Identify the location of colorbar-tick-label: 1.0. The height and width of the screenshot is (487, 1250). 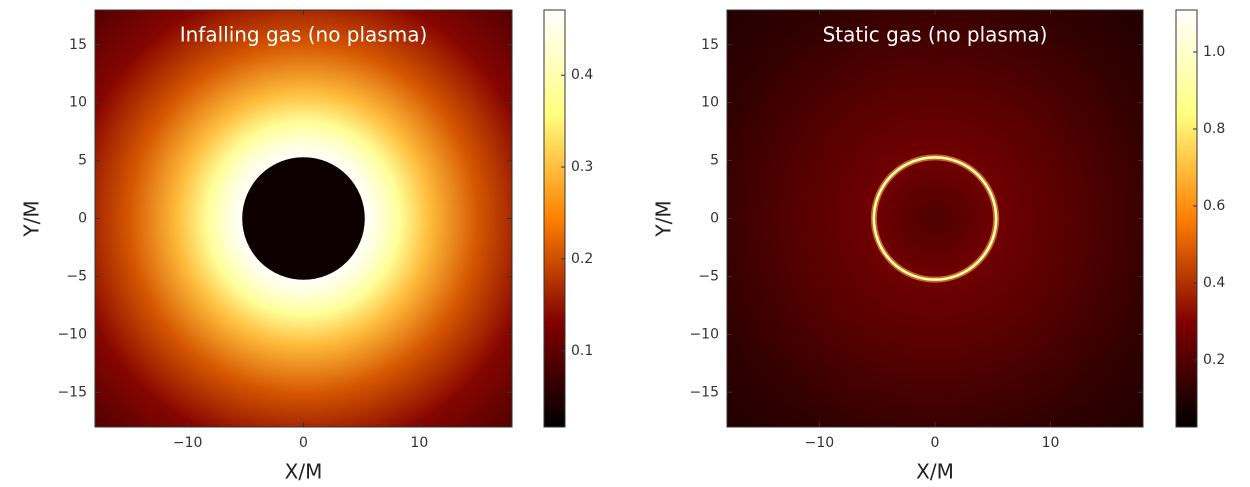
(1214, 52).